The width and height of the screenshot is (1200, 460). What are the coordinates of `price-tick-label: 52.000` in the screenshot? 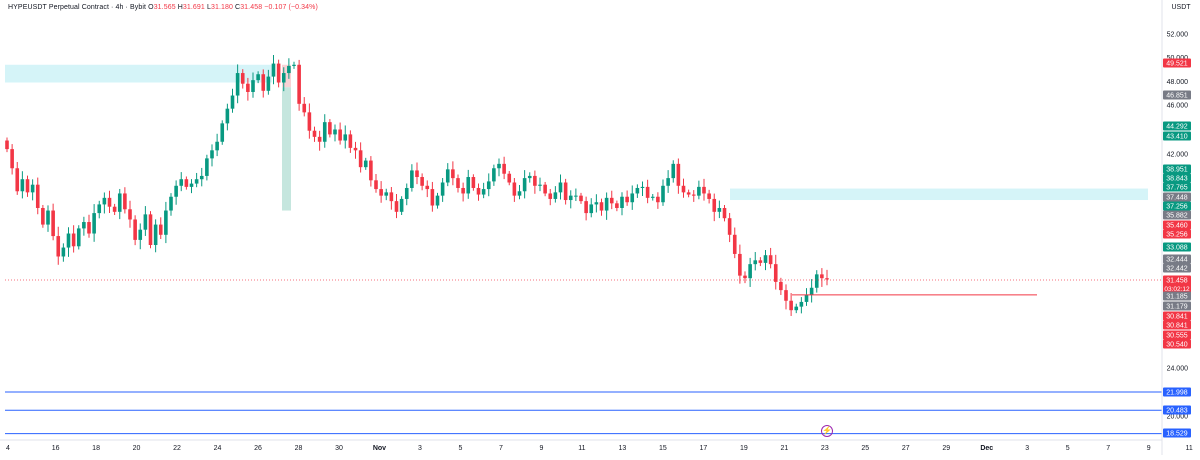 It's located at (1178, 35).